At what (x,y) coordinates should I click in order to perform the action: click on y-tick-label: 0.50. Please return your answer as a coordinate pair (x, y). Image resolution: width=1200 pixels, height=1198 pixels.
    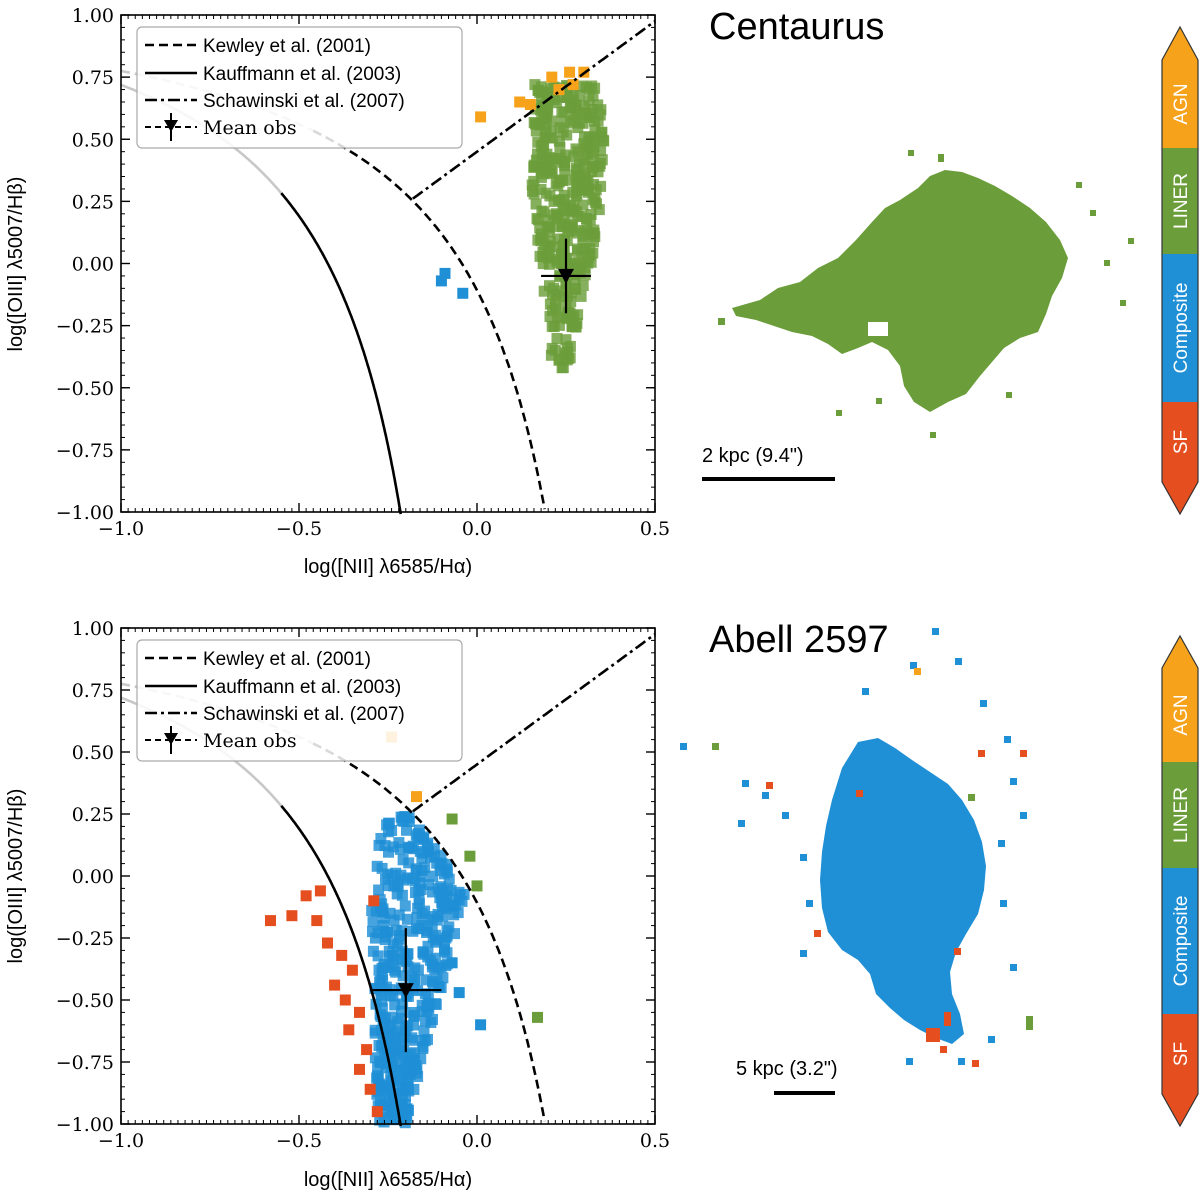
    Looking at the image, I should click on (93, 753).